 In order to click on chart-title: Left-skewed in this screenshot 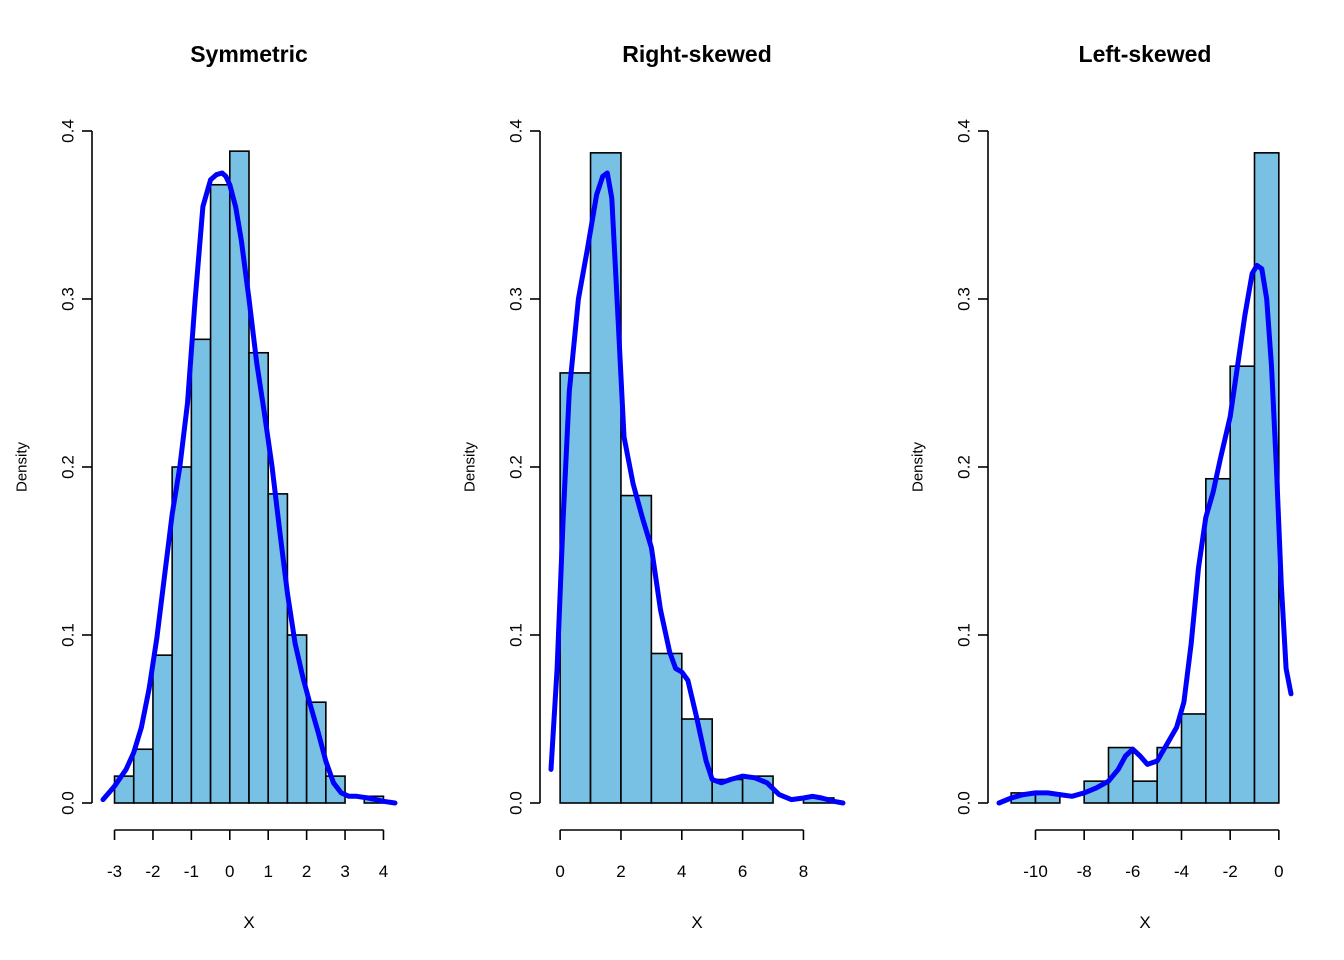, I will do `click(1145, 54)`.